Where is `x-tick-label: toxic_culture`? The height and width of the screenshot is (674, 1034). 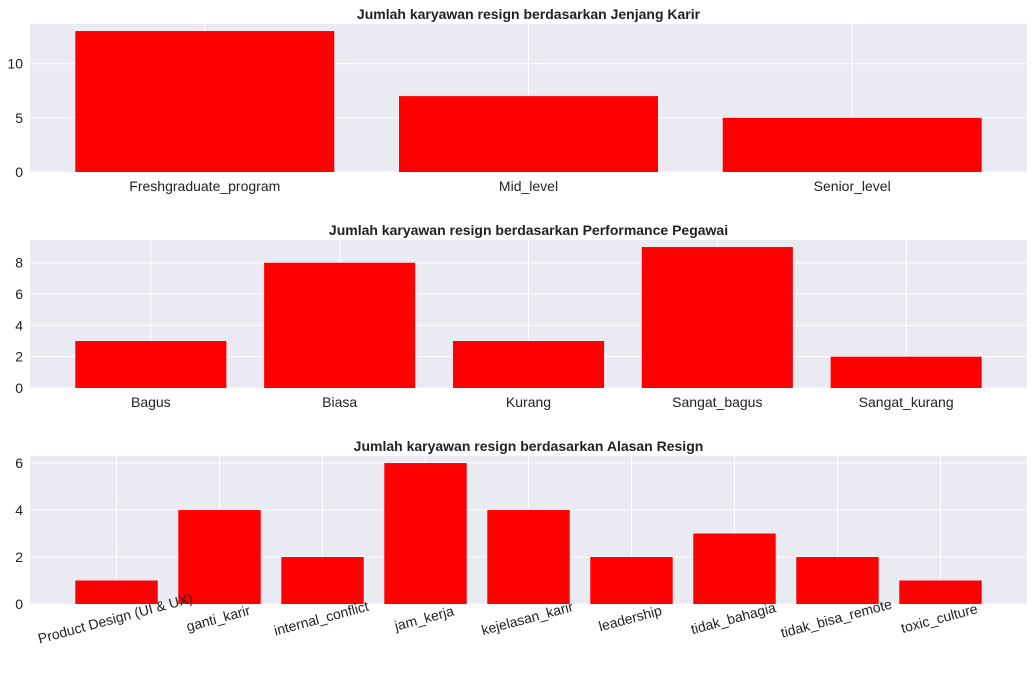
x-tick-label: toxic_culture is located at coordinates (939, 618).